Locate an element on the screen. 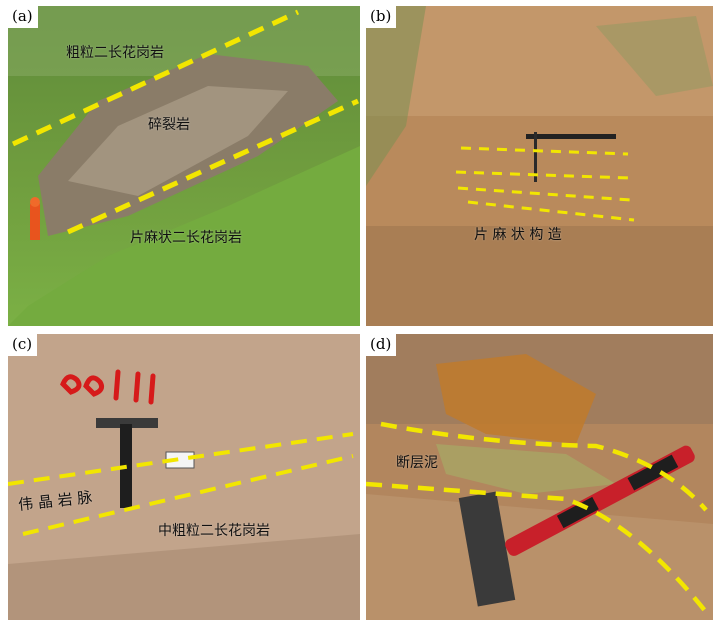 This screenshot has width=719, height=624. panel-d-label: (d) is located at coordinates (381, 345).